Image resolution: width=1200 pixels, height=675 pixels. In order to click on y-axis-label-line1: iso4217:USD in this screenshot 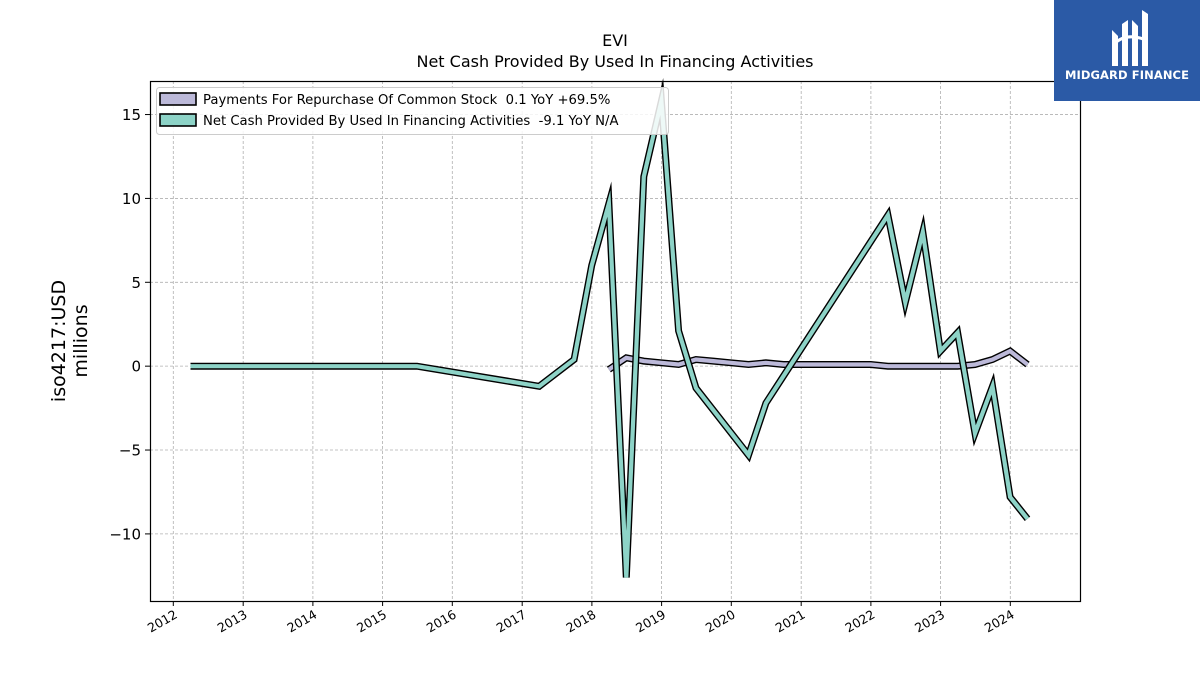, I will do `click(59, 341)`.